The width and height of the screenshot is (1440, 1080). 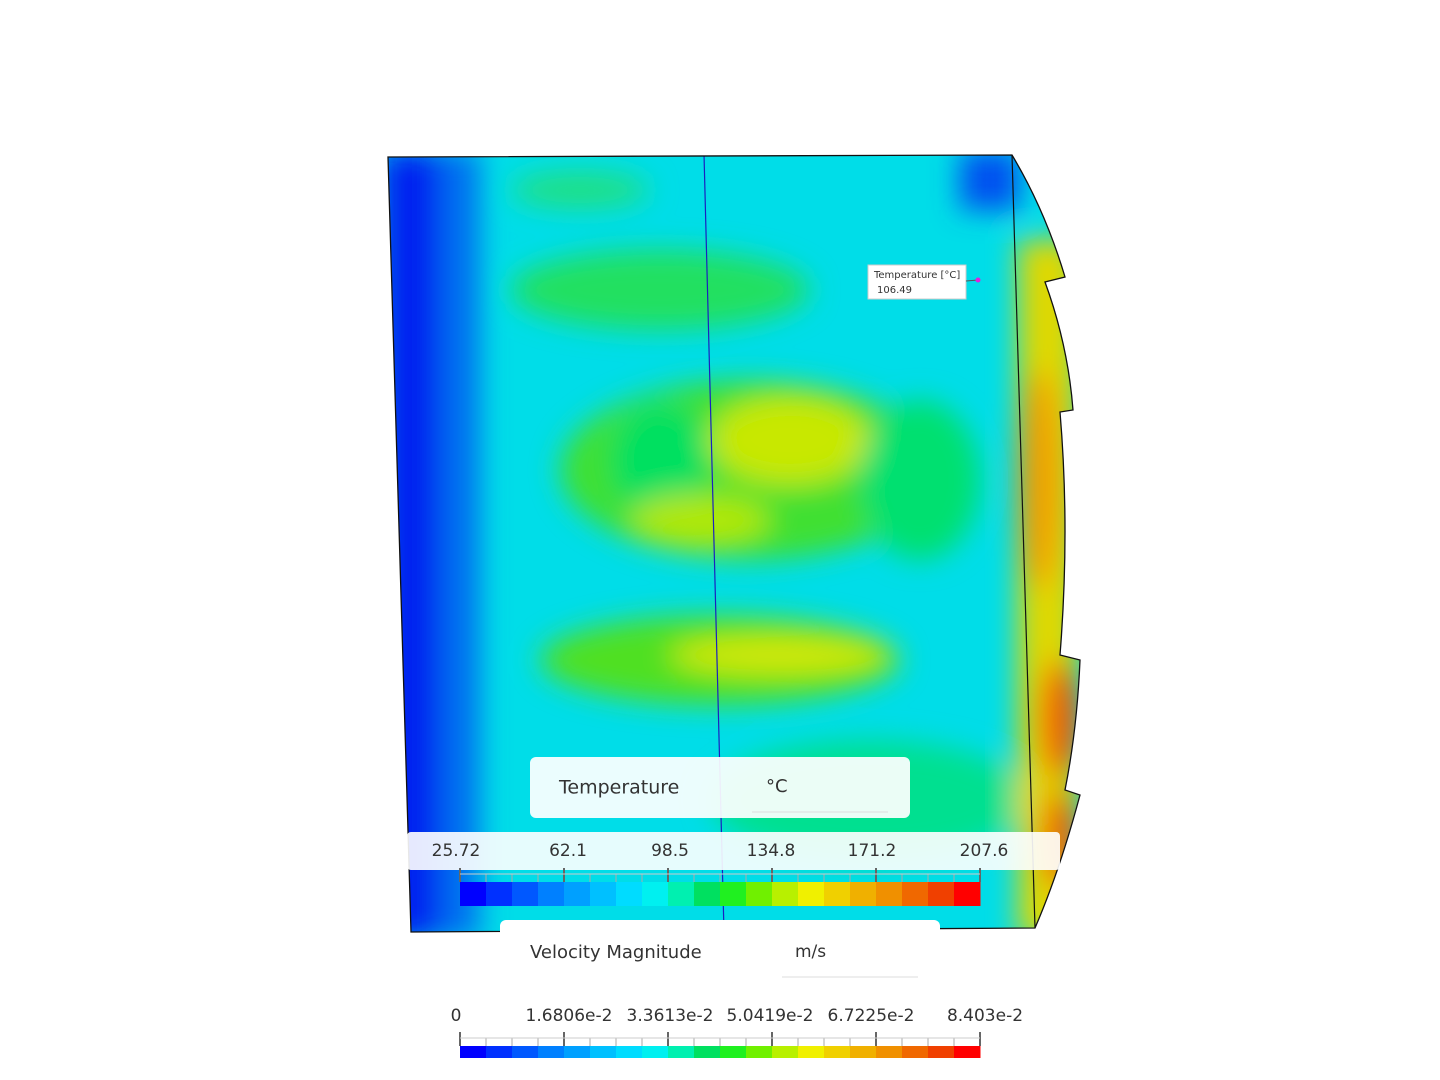 I want to click on probe-value: 106.49, so click(x=894, y=290).